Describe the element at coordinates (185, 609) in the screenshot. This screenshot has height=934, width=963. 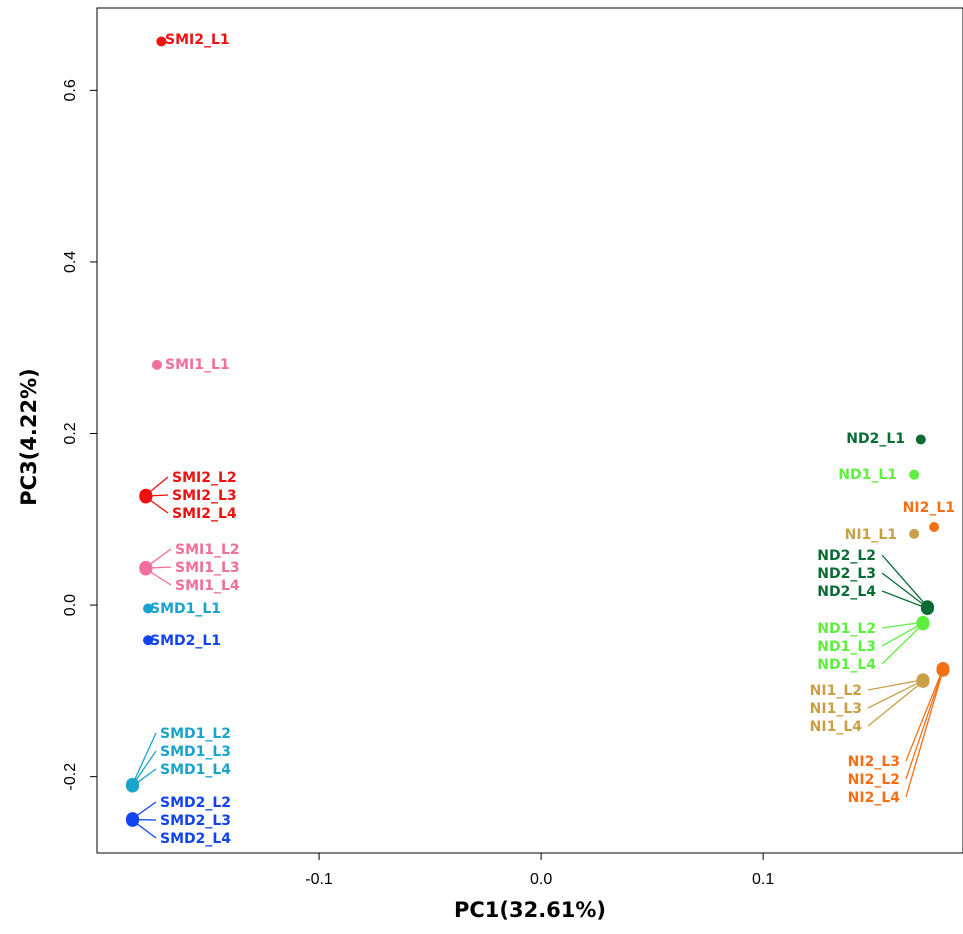
I see `point-label: SMD1_L1` at that location.